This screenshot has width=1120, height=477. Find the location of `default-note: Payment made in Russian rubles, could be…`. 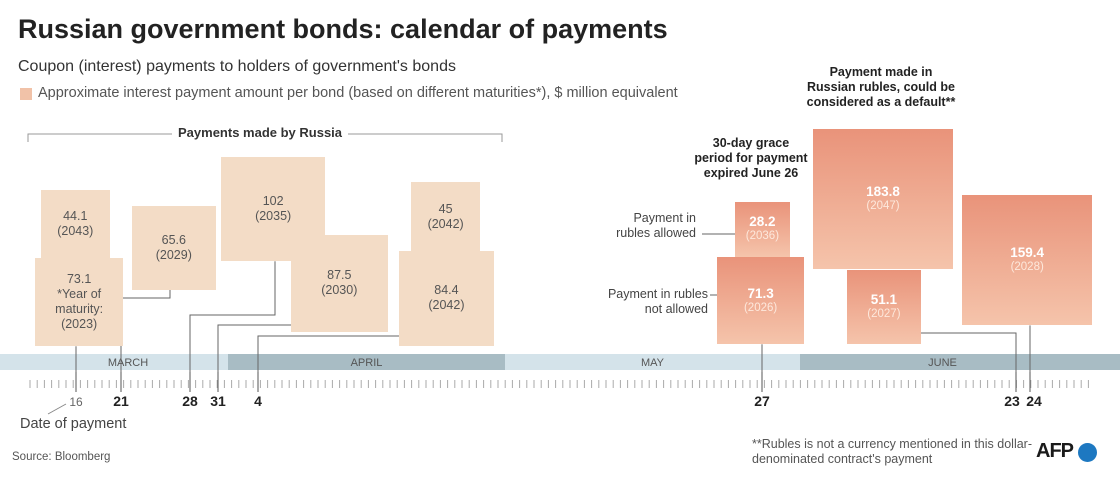

default-note: Payment made in Russian rubles, could be… is located at coordinates (881, 87).